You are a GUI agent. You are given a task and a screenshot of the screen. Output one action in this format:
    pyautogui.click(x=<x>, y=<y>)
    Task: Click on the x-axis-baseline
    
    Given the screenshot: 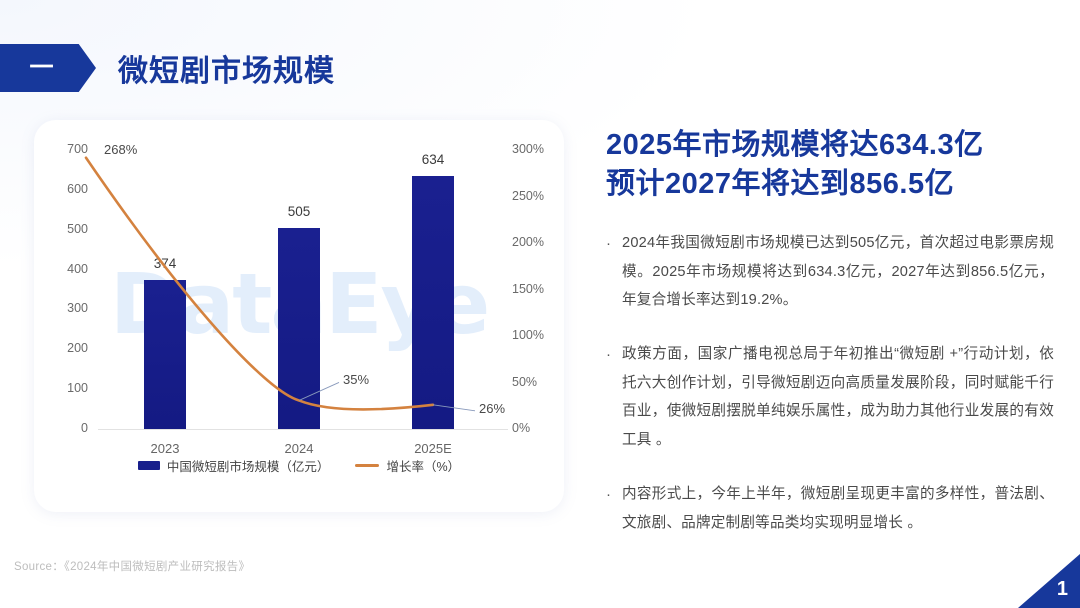 What is the action you would take?
    pyautogui.click(x=303, y=429)
    